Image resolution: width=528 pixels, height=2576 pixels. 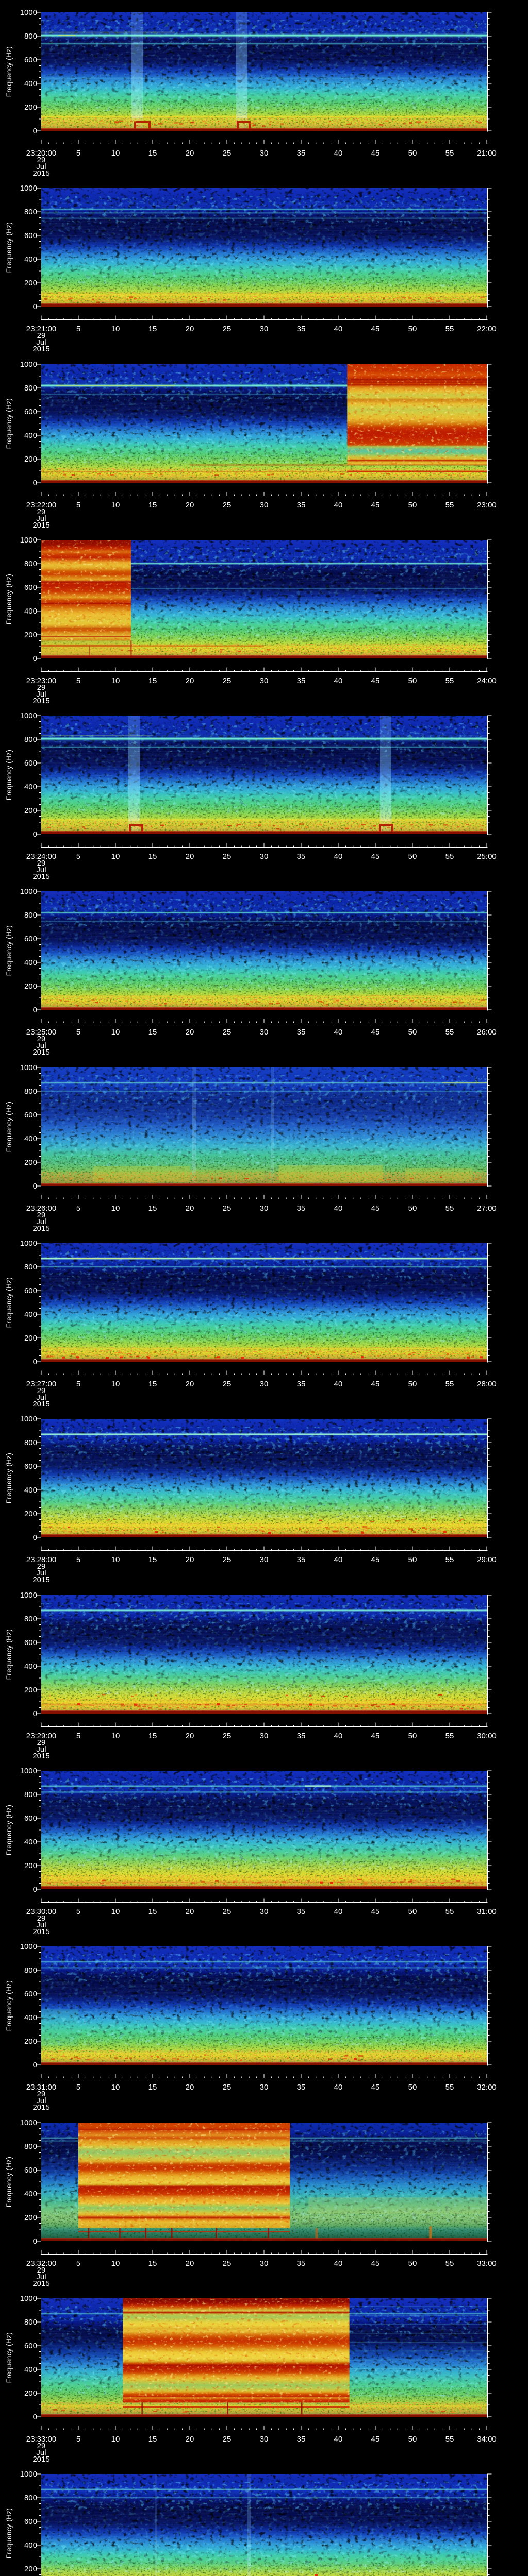 What do you see at coordinates (487, 153) in the screenshot?
I see `svg-text: 21:00` at bounding box center [487, 153].